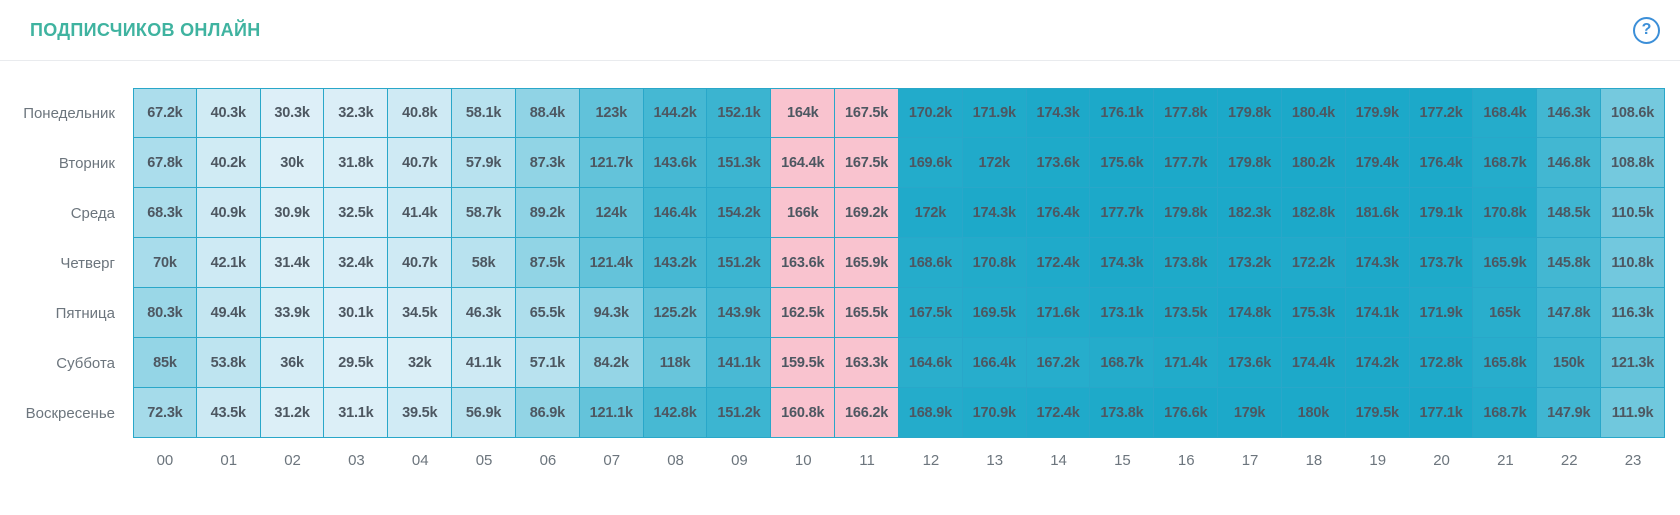  What do you see at coordinates (1441, 213) in the screenshot?
I see `heatmap-cell-20: 179.1k` at bounding box center [1441, 213].